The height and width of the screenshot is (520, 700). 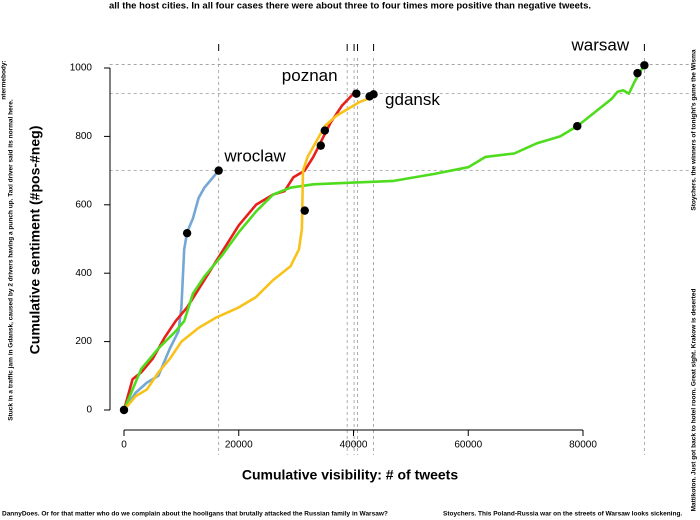 I want to click on y-tick-label: 400, so click(x=83, y=273).